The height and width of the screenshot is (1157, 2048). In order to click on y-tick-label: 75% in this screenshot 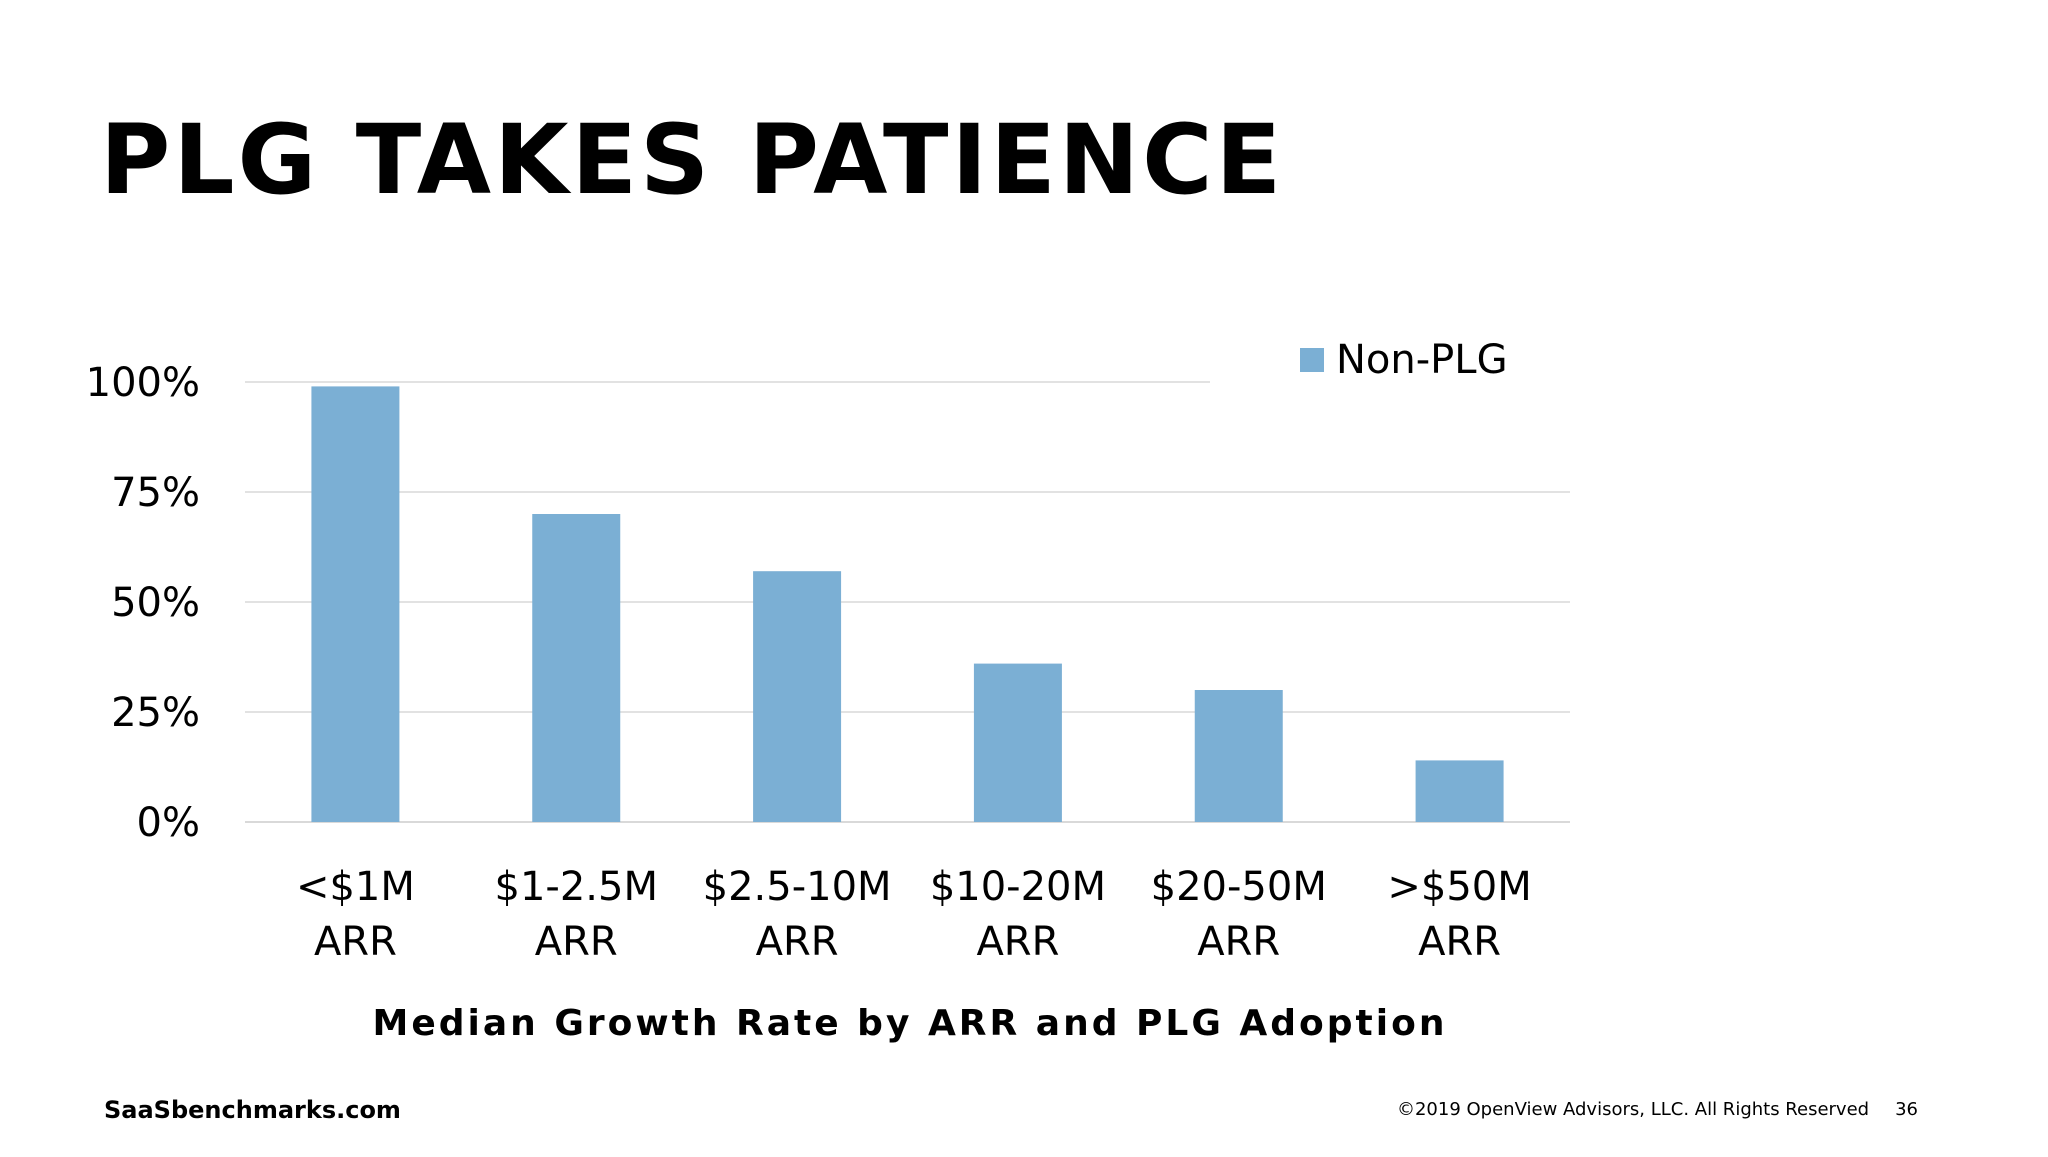, I will do `click(155, 493)`.